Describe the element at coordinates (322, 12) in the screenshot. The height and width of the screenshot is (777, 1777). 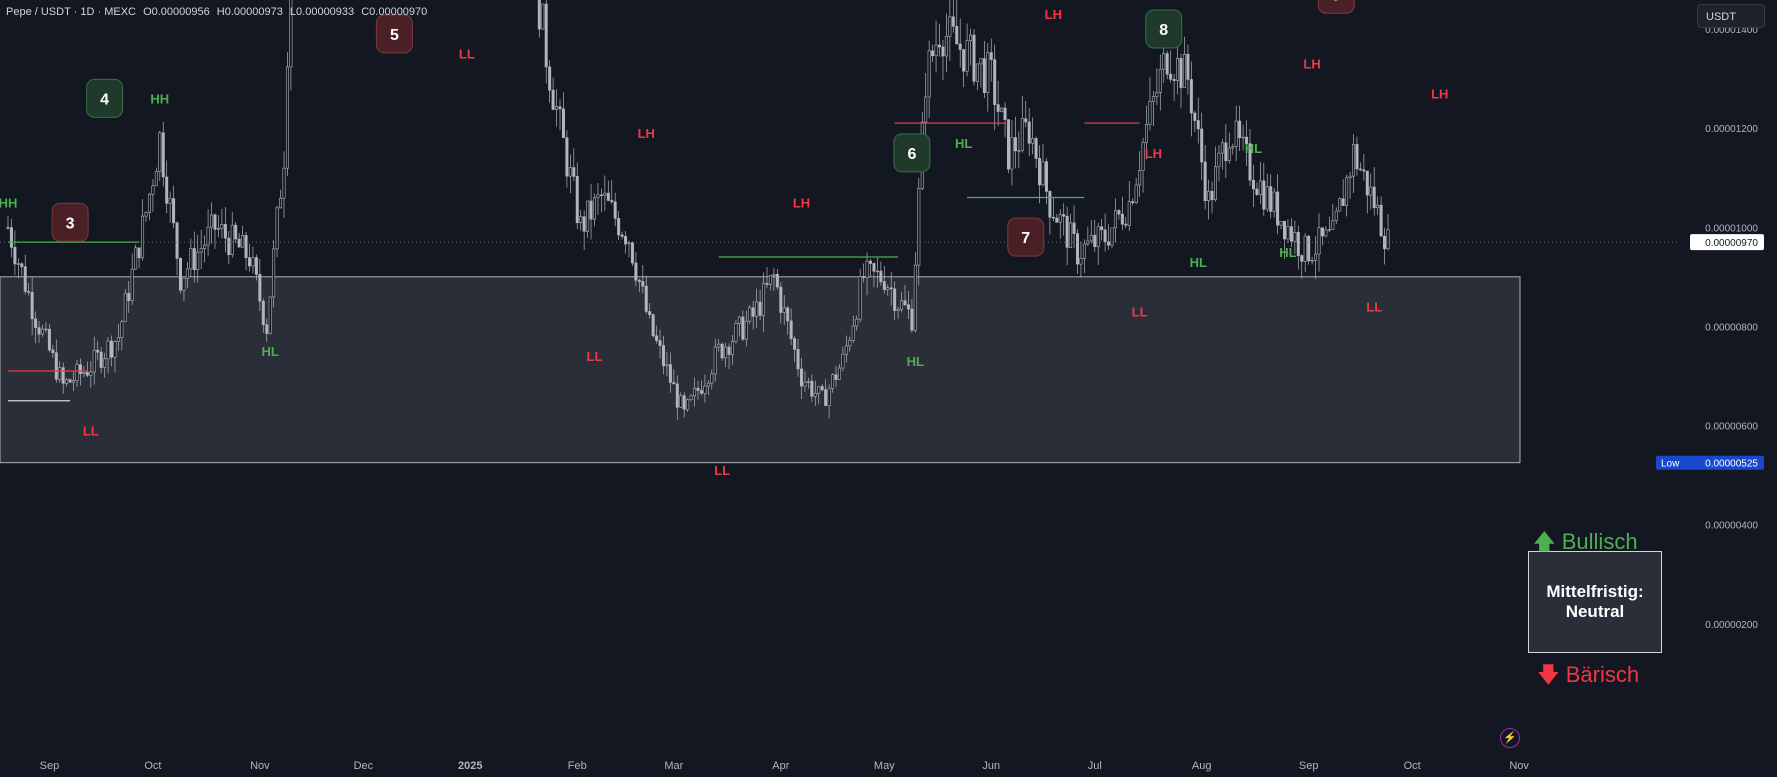
I see `low-value: L0.00000933` at that location.